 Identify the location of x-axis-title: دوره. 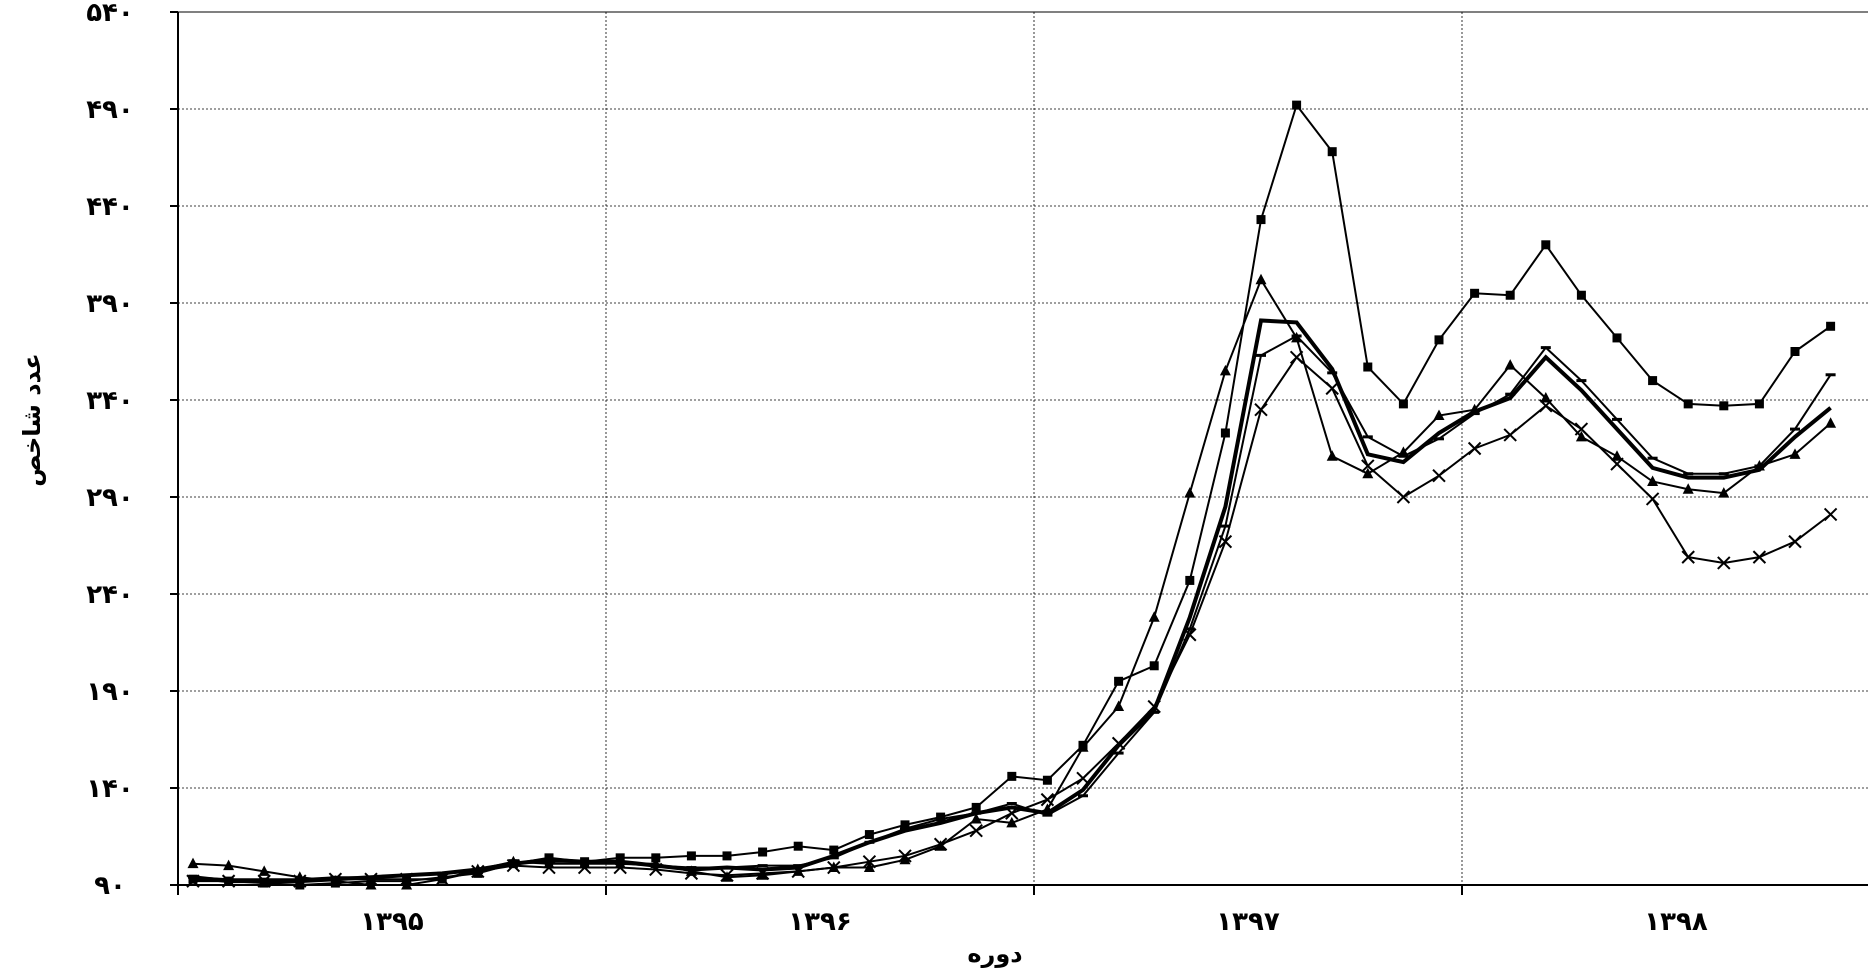
(994, 954).